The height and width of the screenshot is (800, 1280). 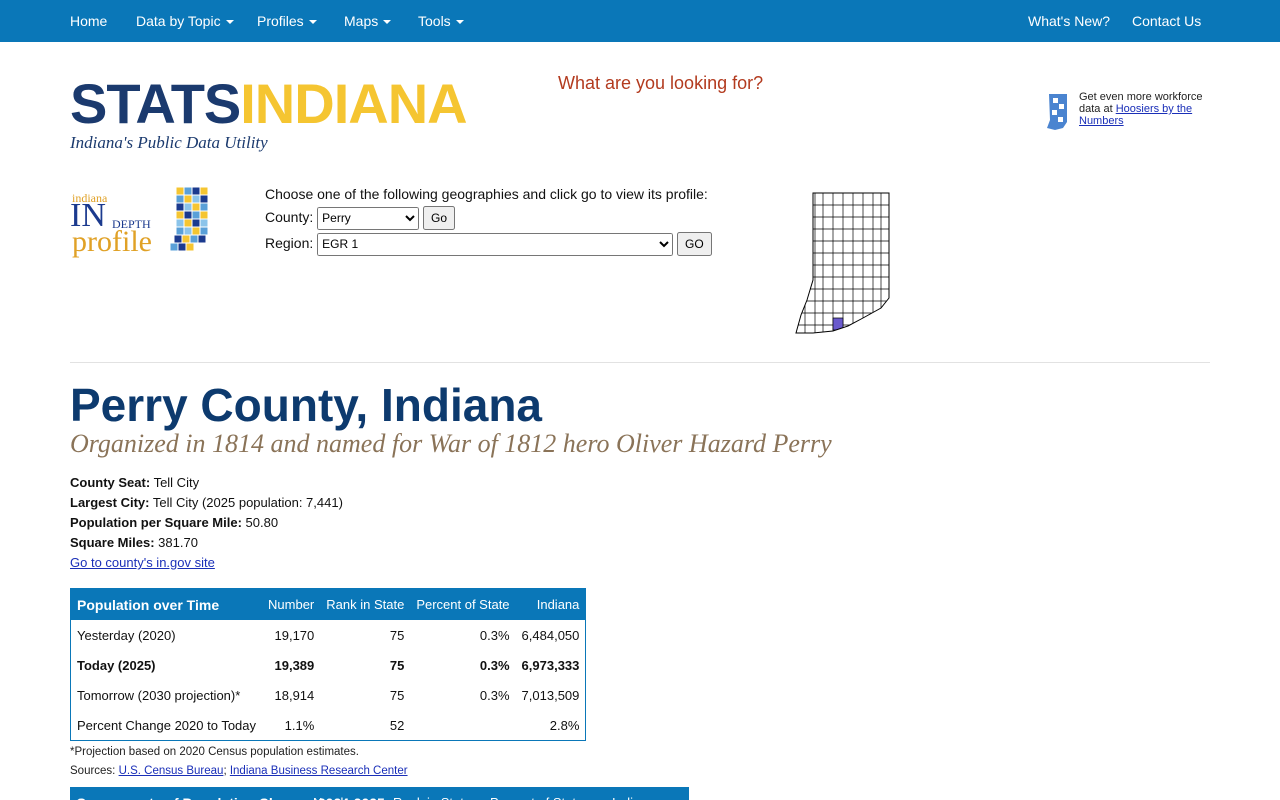 What do you see at coordinates (661, 83) in the screenshot?
I see `search-prompt: What are you looking for?` at bounding box center [661, 83].